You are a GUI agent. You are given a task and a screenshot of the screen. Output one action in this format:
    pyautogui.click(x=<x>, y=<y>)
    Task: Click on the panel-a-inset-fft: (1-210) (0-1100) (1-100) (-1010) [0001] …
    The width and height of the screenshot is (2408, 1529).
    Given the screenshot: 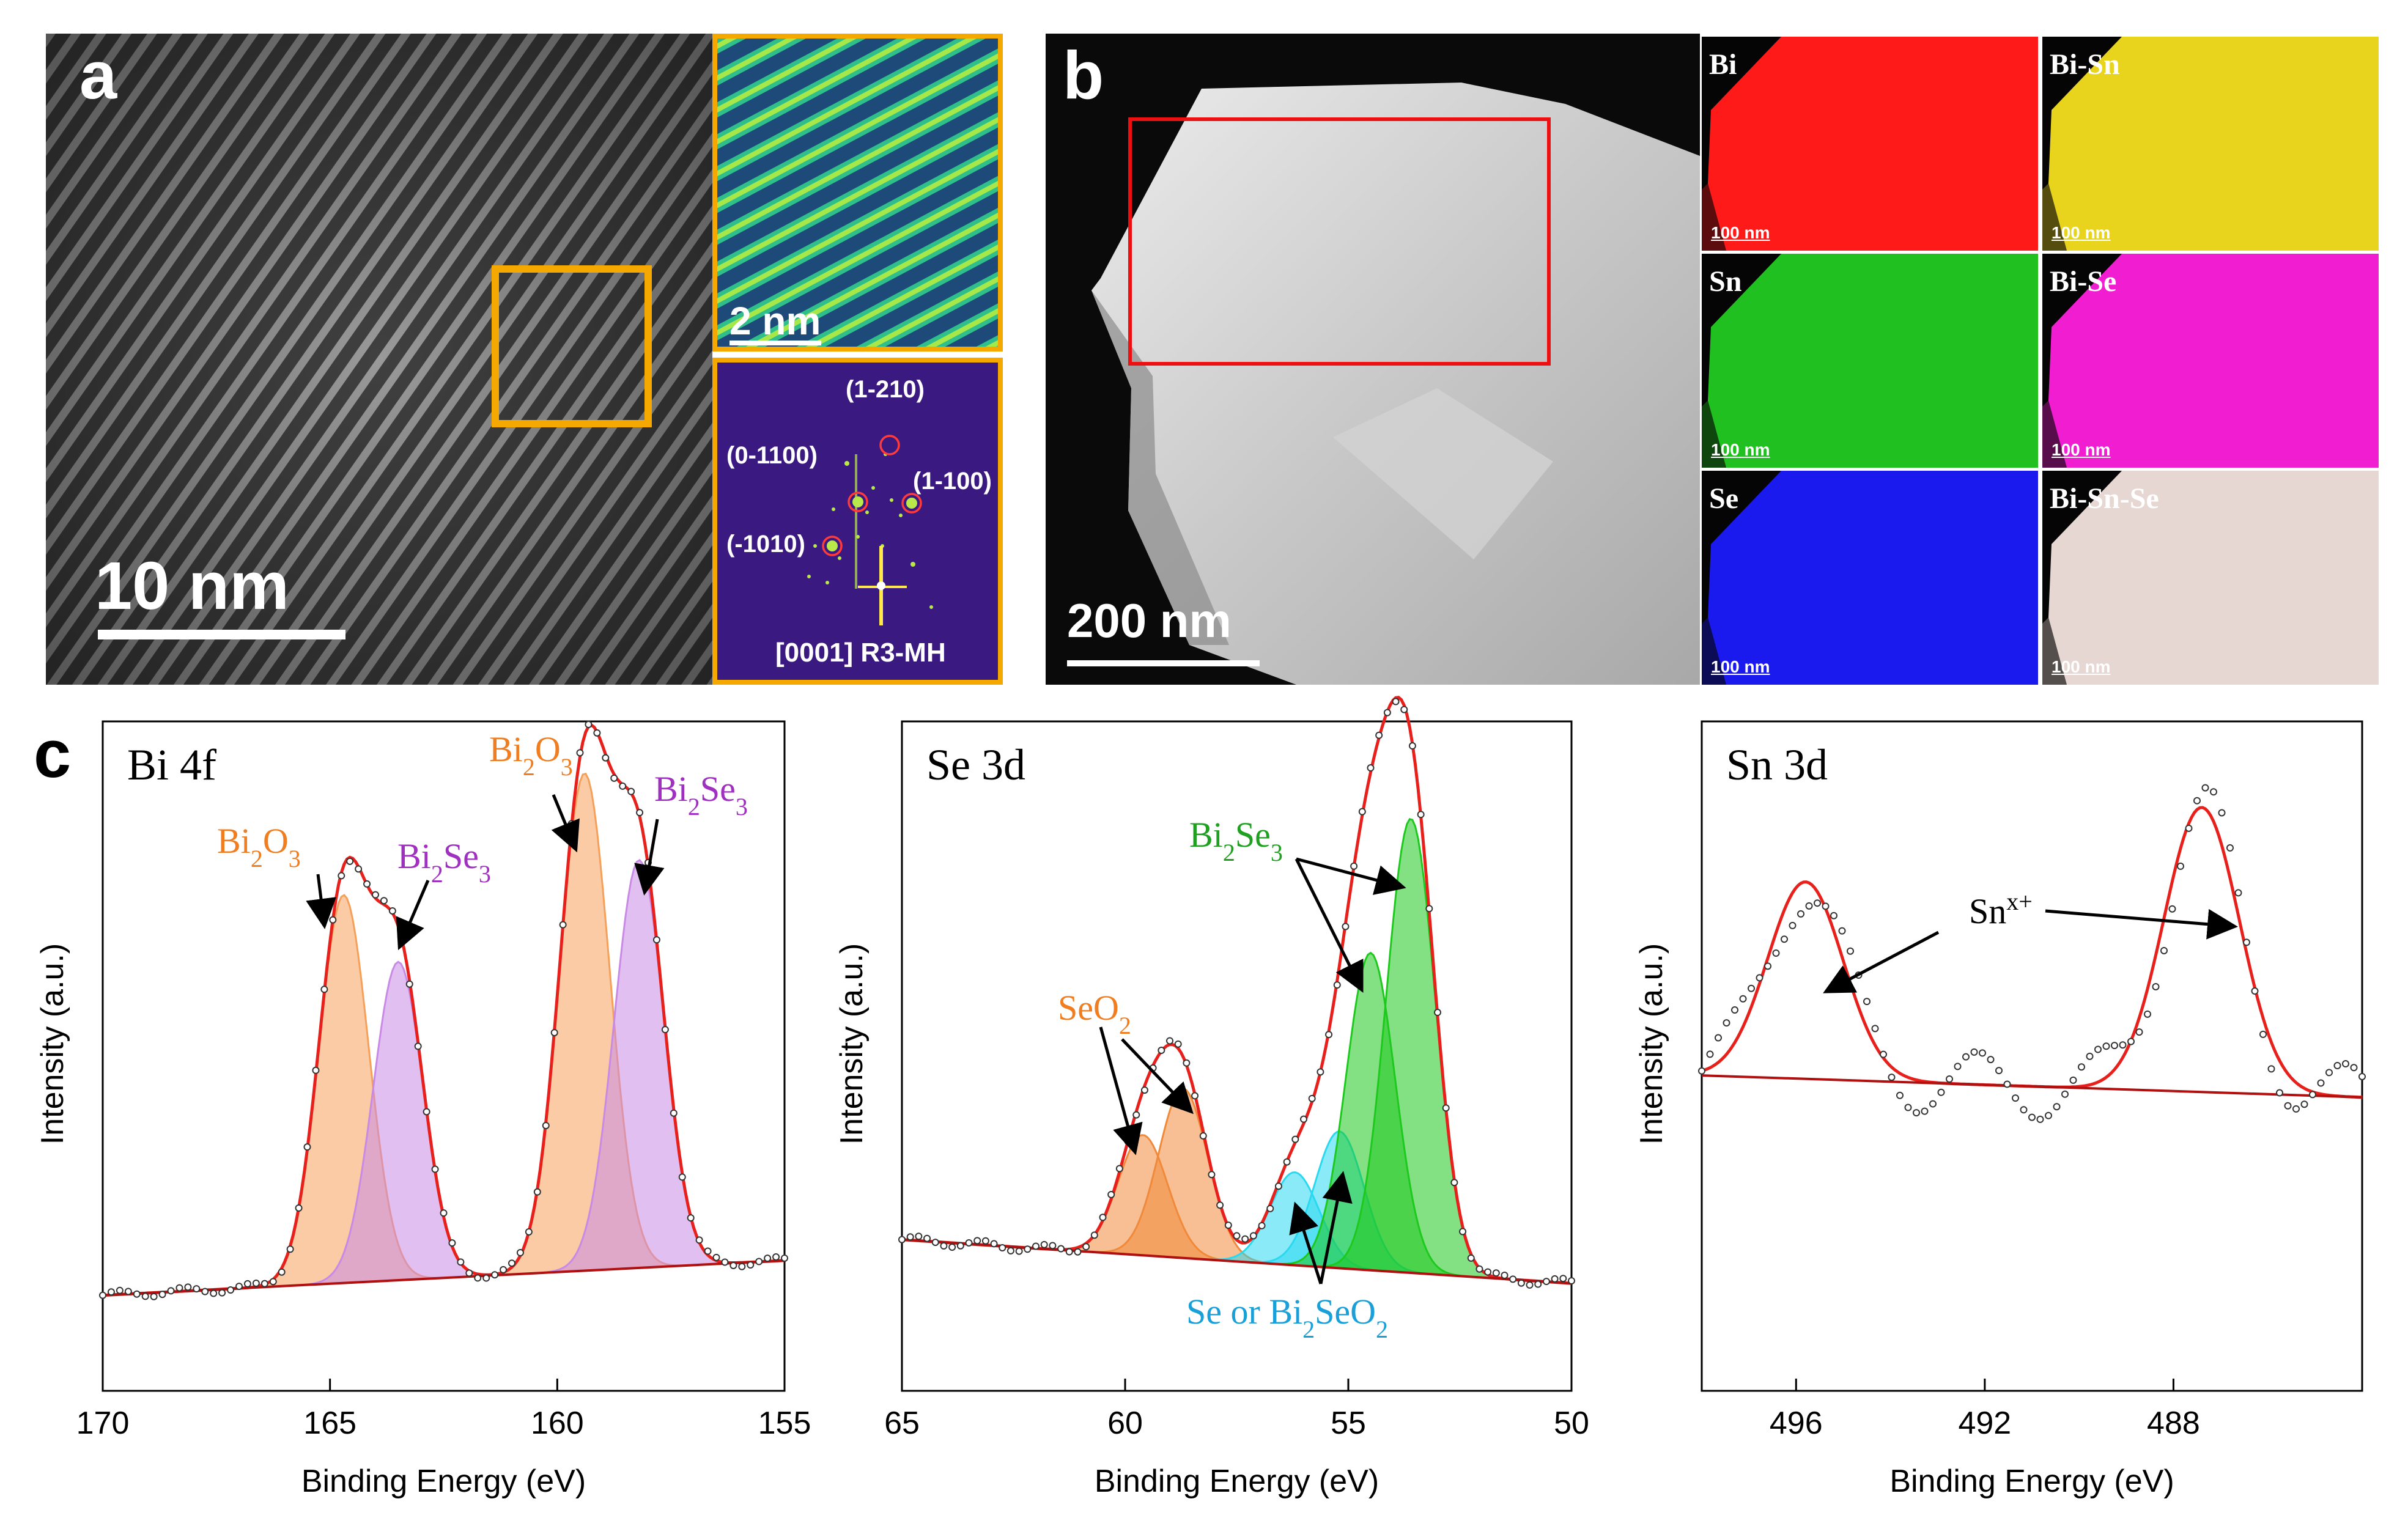 What is the action you would take?
    pyautogui.click(x=858, y=521)
    